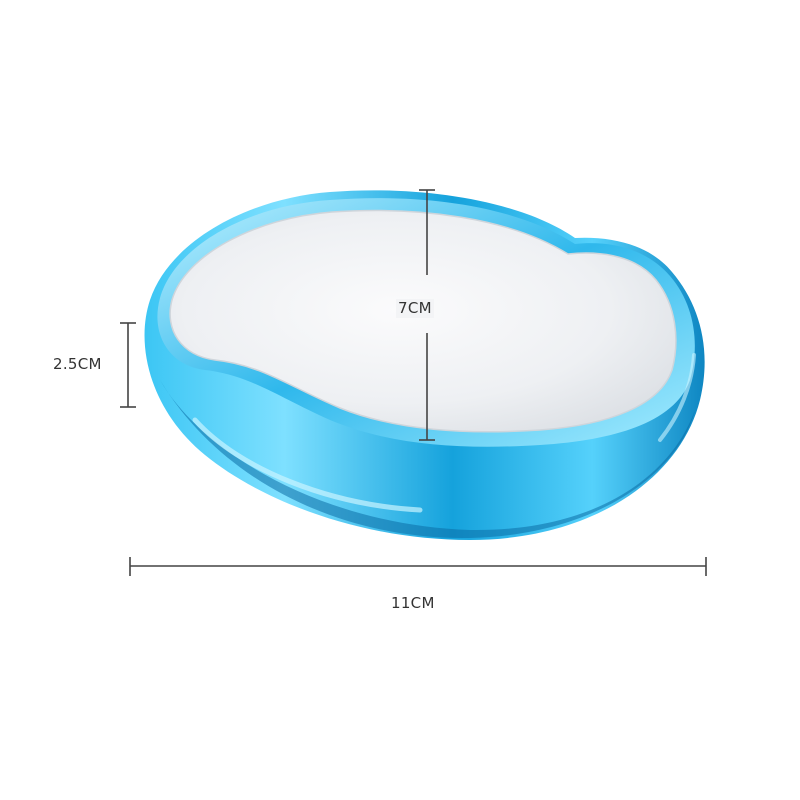 The image size is (800, 800). Describe the element at coordinates (77, 364) in the screenshot. I see `height-label: 2.5CM` at that location.